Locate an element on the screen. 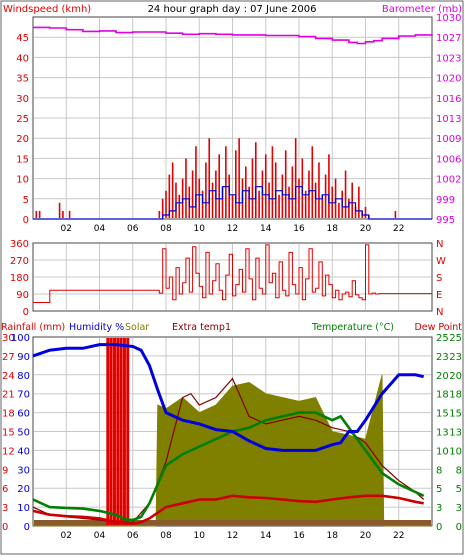  wind-x-tick-10: 10 is located at coordinates (200, 229).